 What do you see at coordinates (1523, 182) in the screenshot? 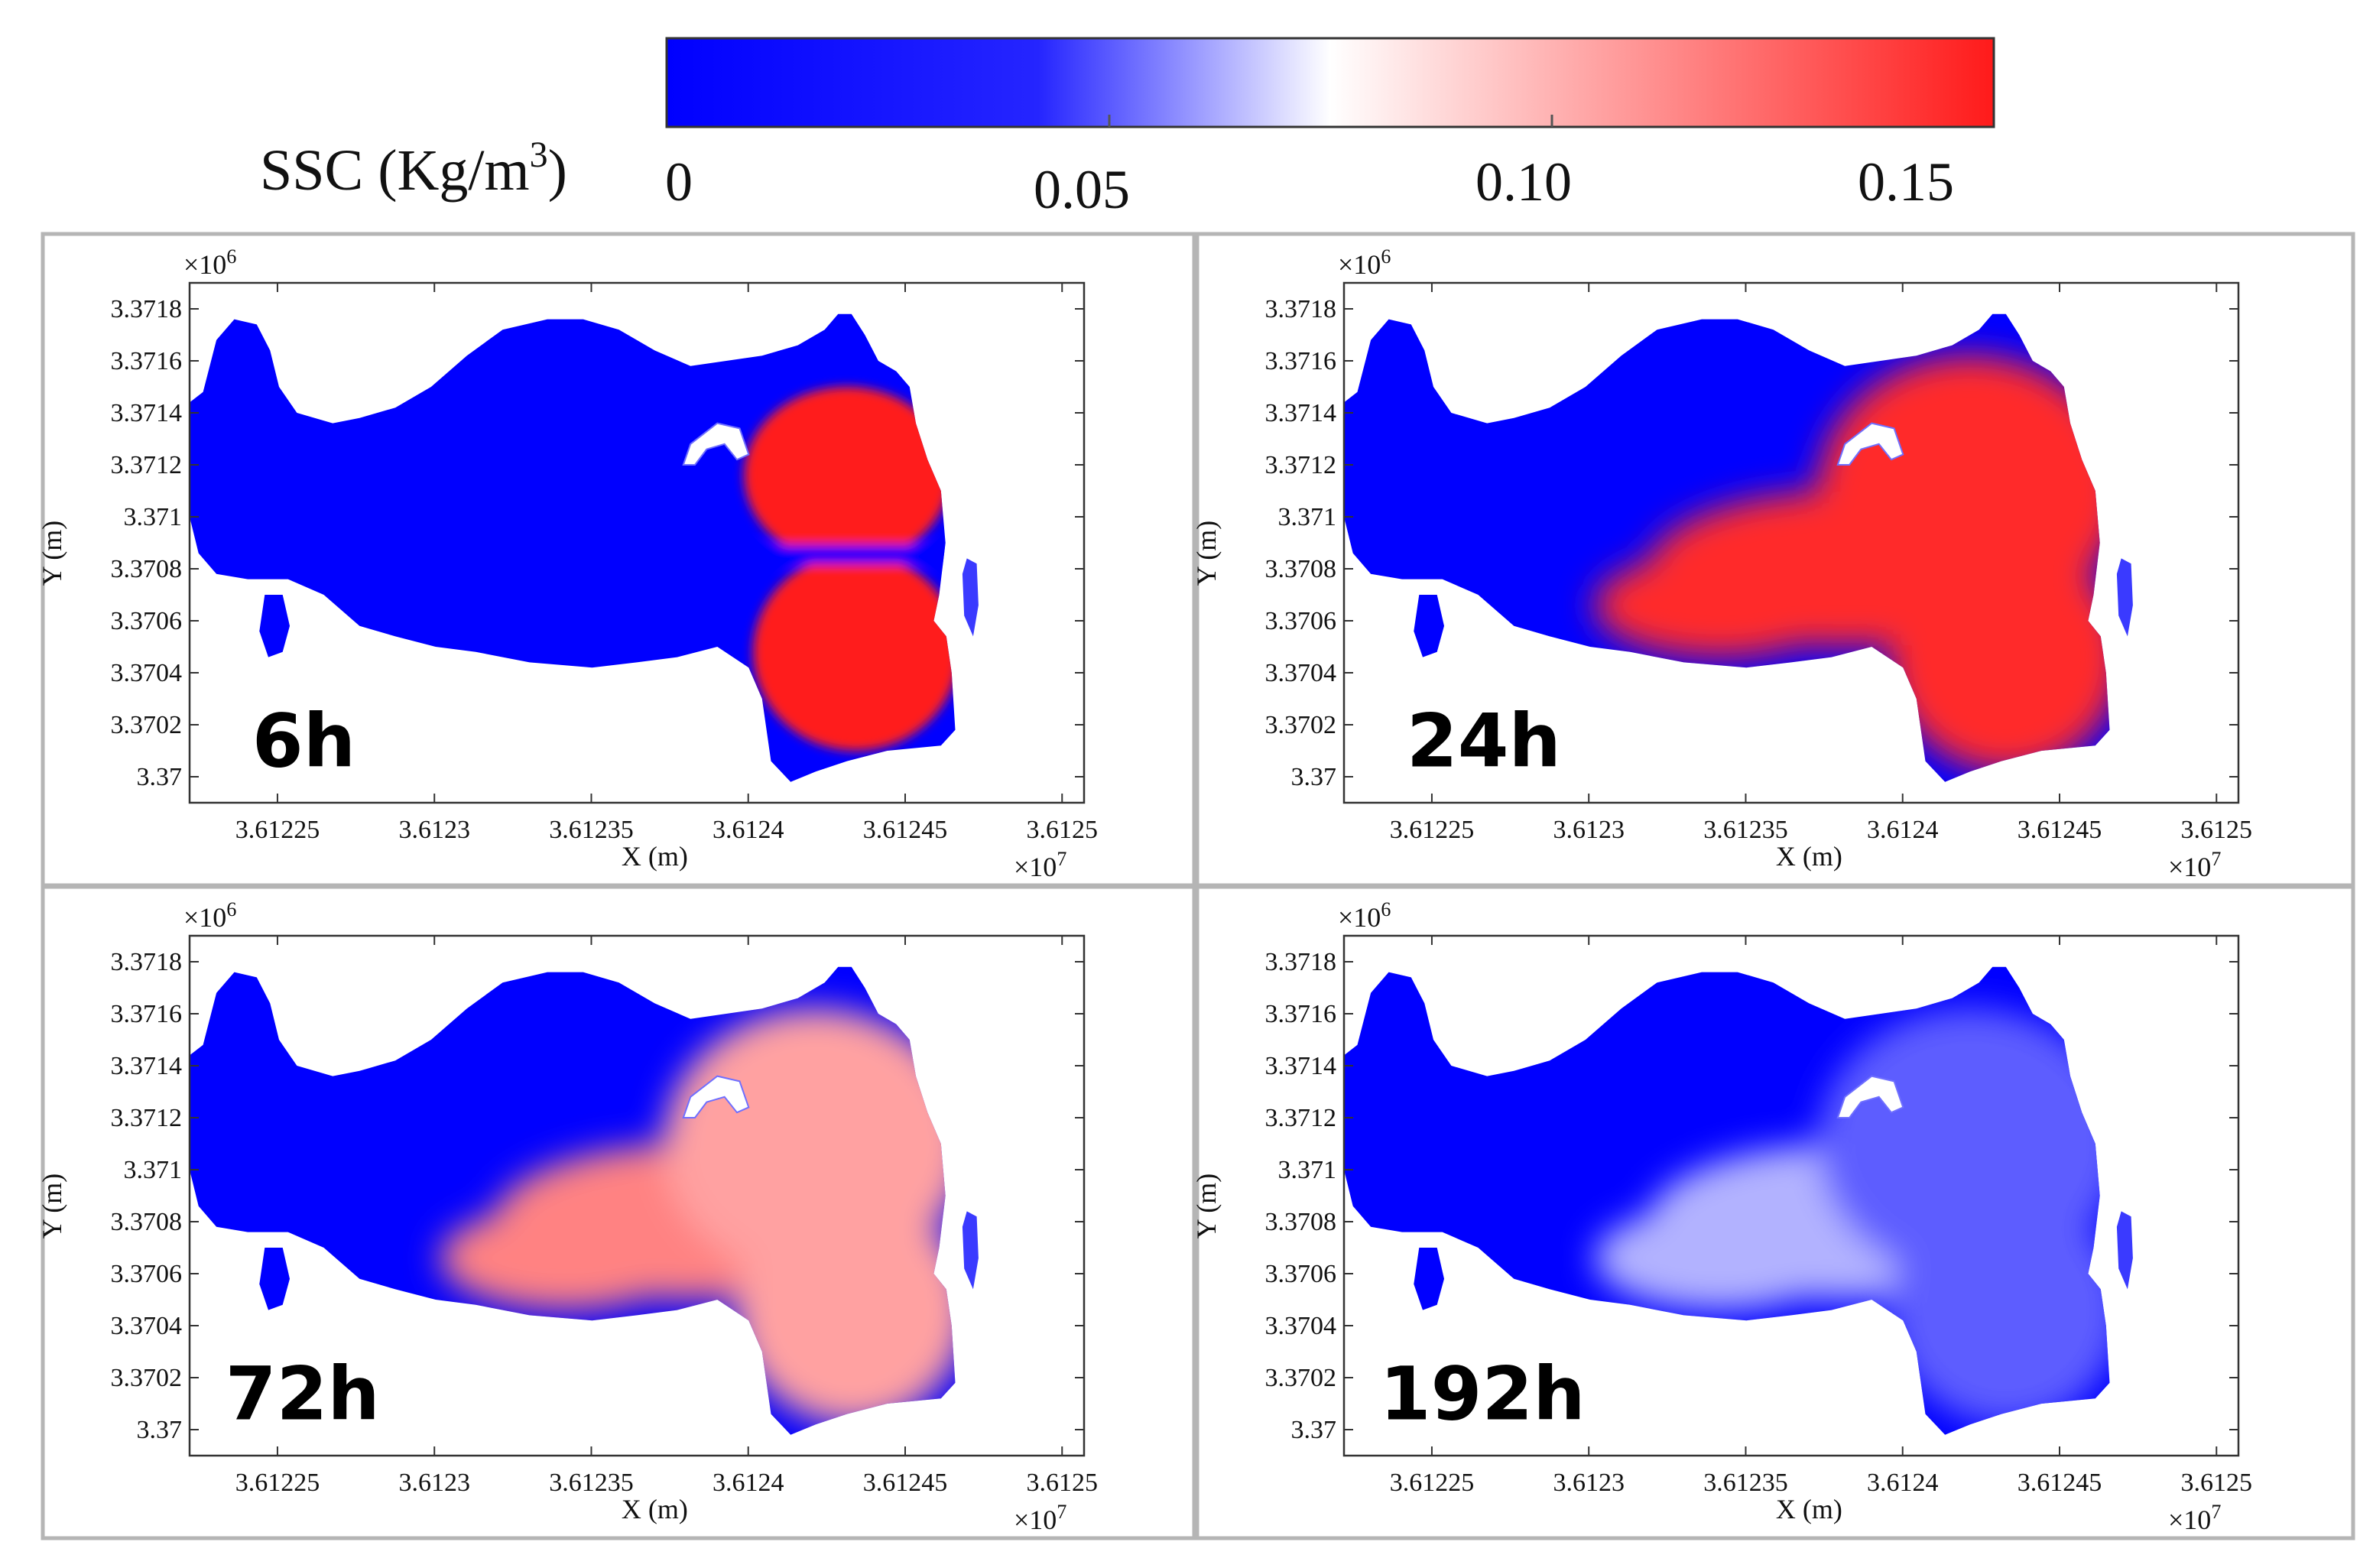
I see `colorbar-tick-label: 0.10` at bounding box center [1523, 182].